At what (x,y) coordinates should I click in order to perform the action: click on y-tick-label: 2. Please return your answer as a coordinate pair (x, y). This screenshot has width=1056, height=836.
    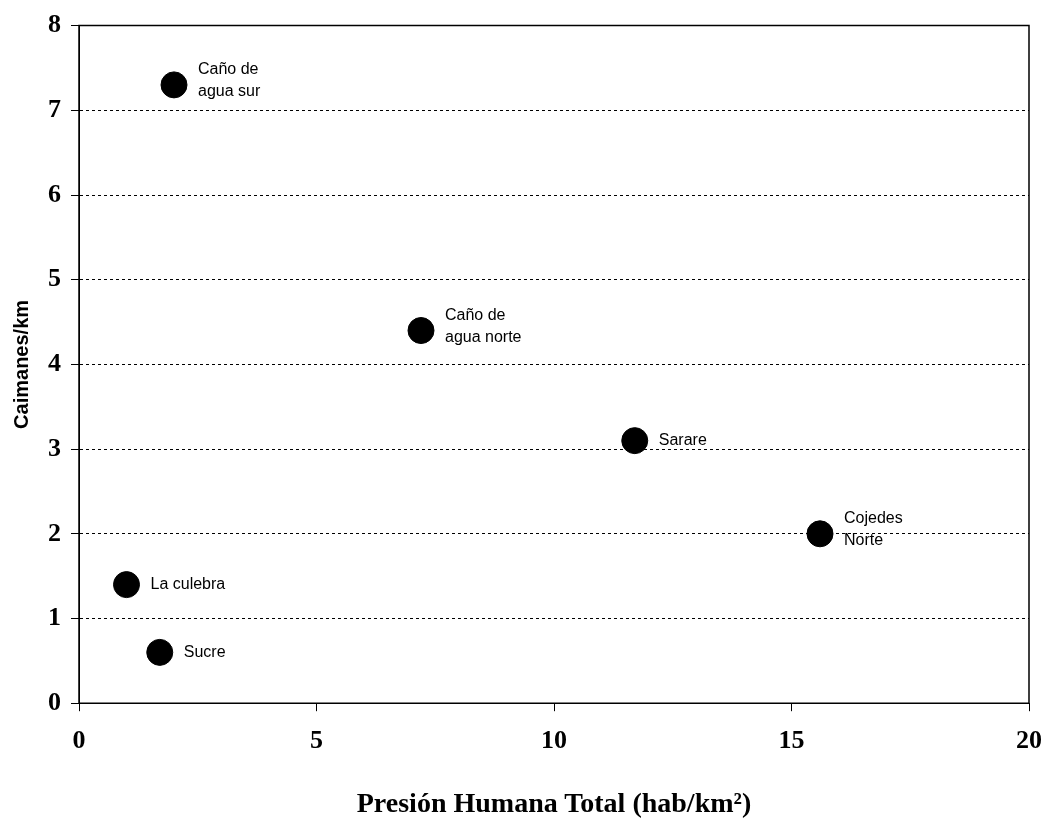
    Looking at the image, I should click on (54, 532).